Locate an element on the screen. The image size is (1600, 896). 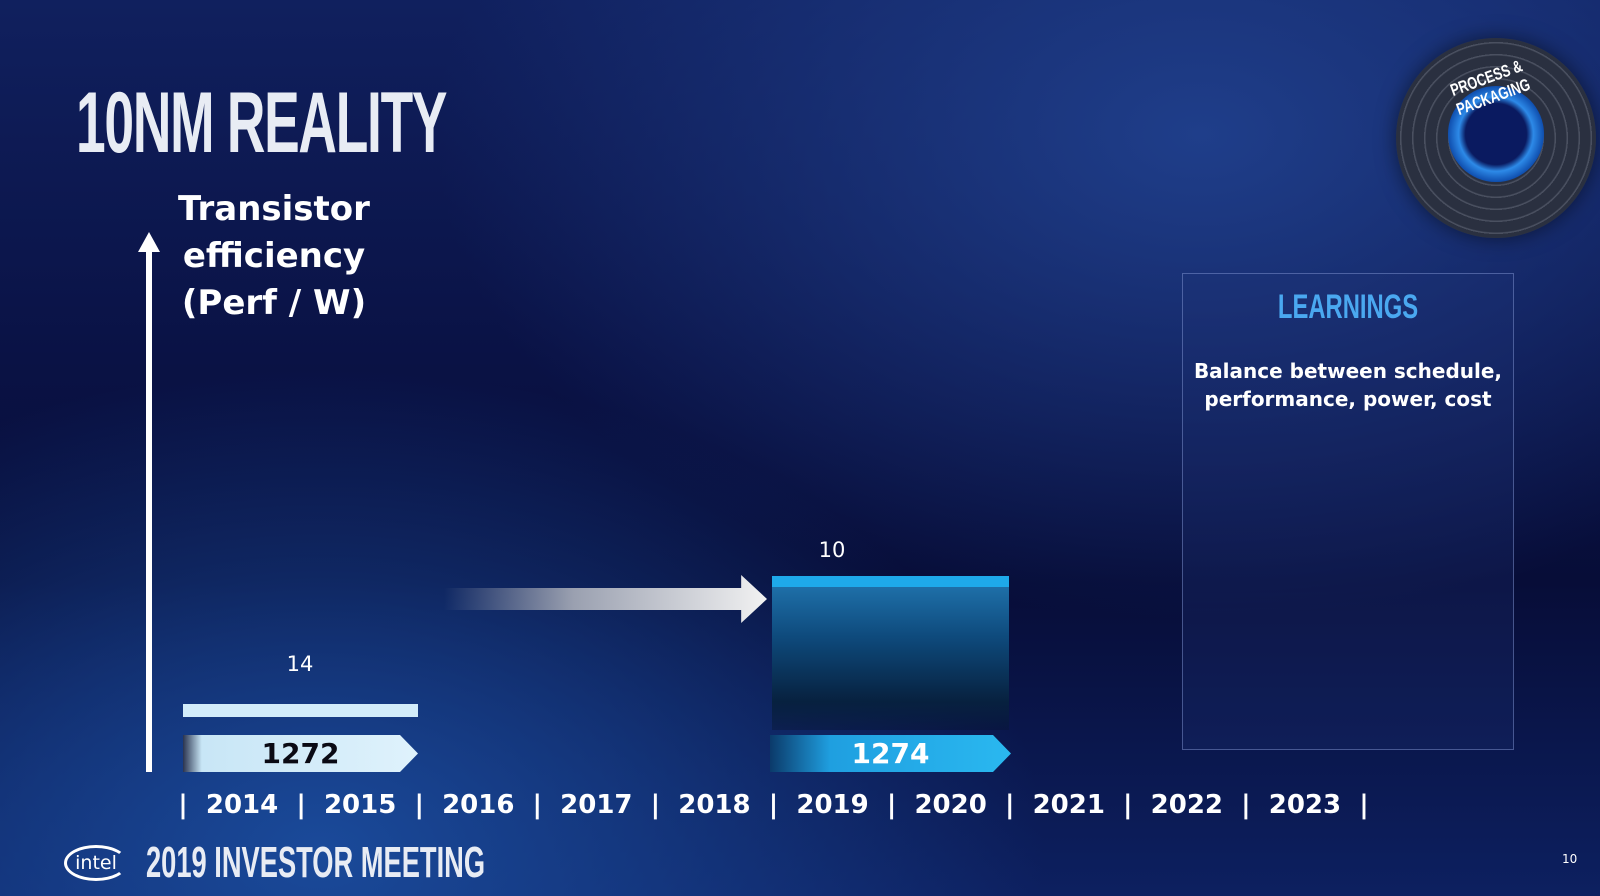
bar-14nm is located at coordinates (300, 710).